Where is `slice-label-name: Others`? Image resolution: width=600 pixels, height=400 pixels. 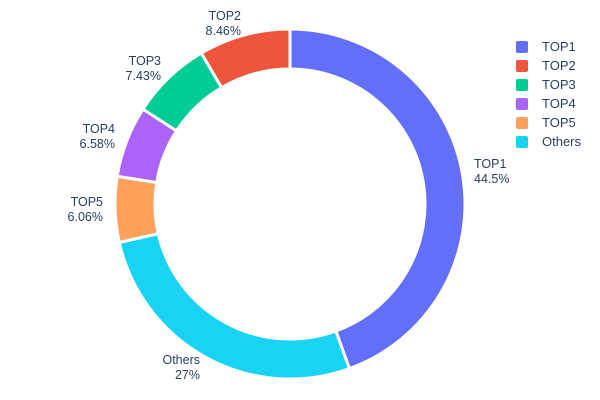
slice-label-name: Others is located at coordinates (181, 360).